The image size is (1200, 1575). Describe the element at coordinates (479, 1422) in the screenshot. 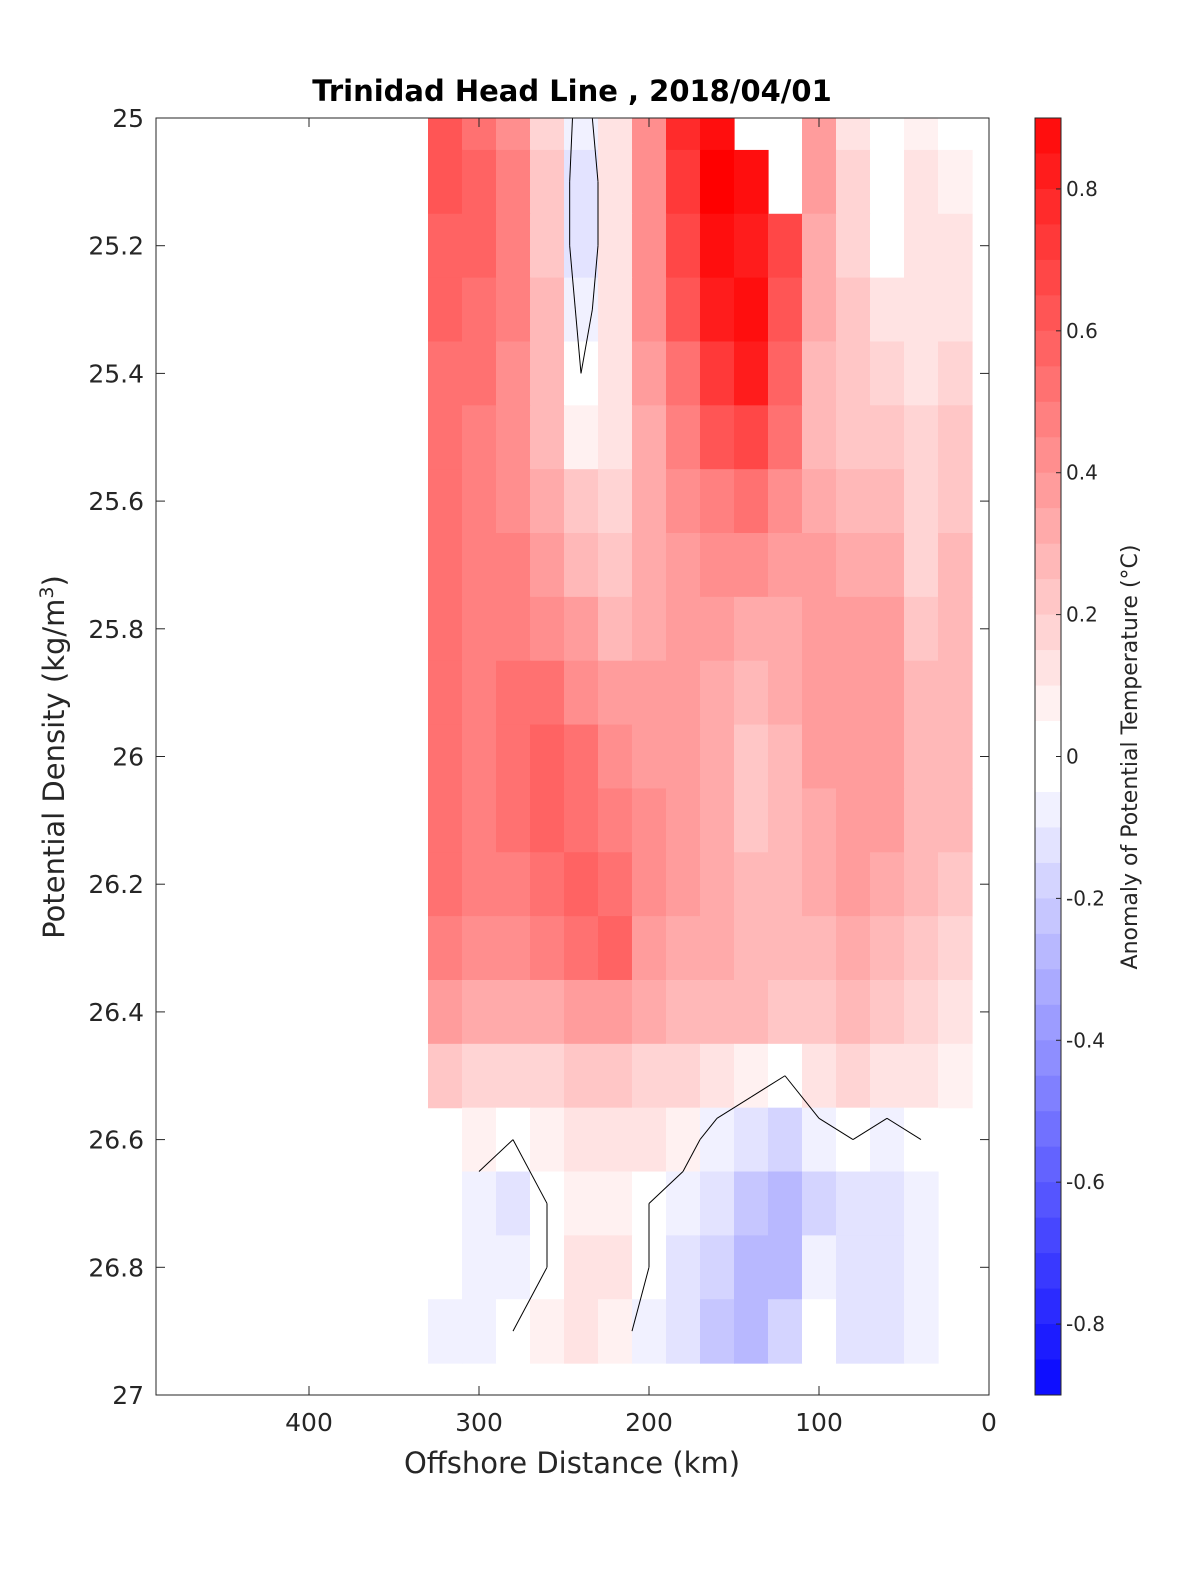

I see `x-tick-label: 300` at that location.